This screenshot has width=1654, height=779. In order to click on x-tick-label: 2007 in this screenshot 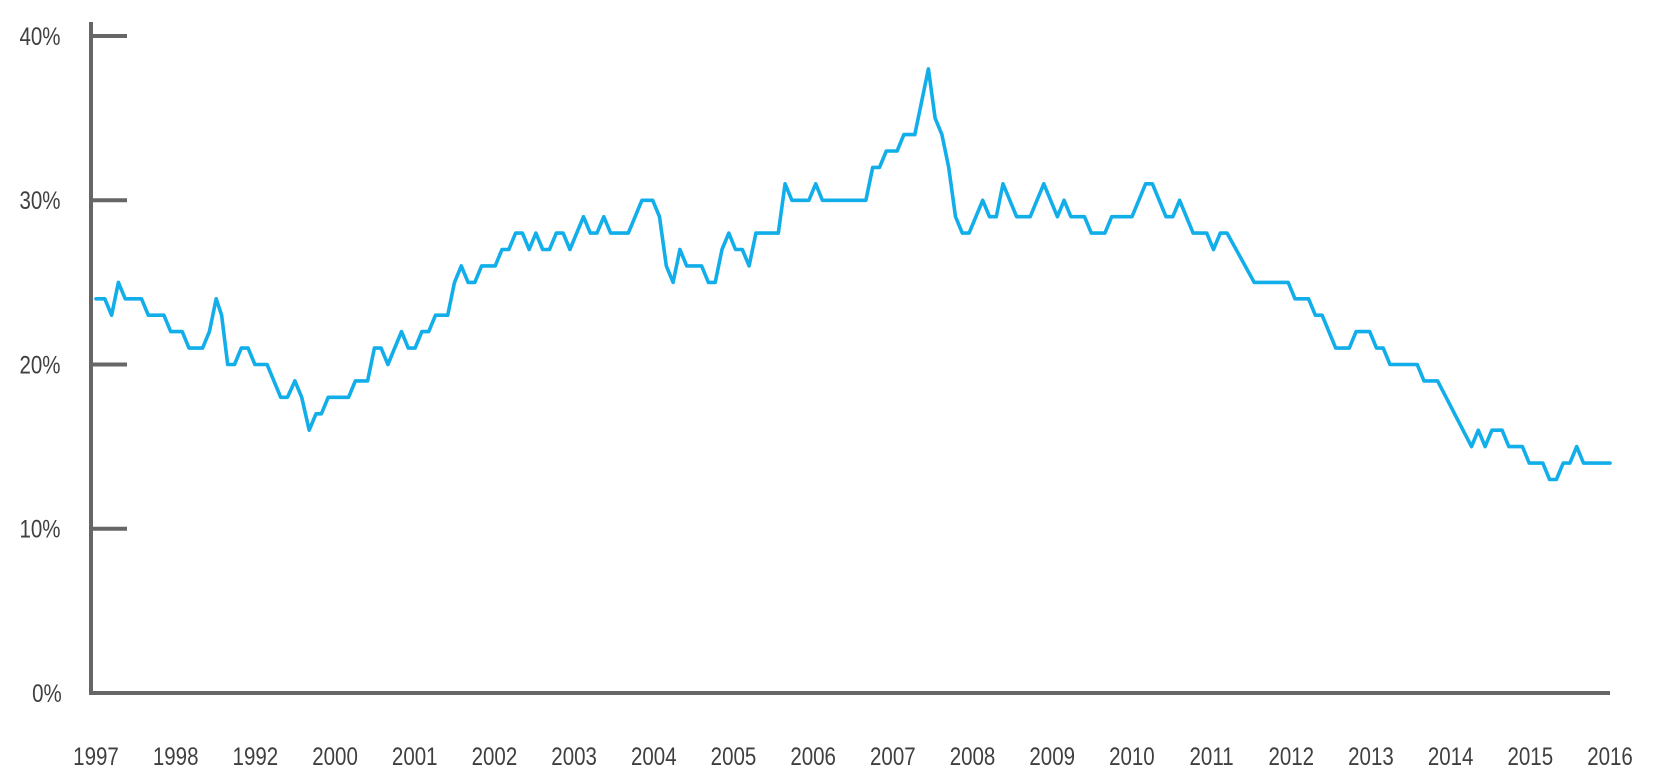, I will do `click(893, 756)`.